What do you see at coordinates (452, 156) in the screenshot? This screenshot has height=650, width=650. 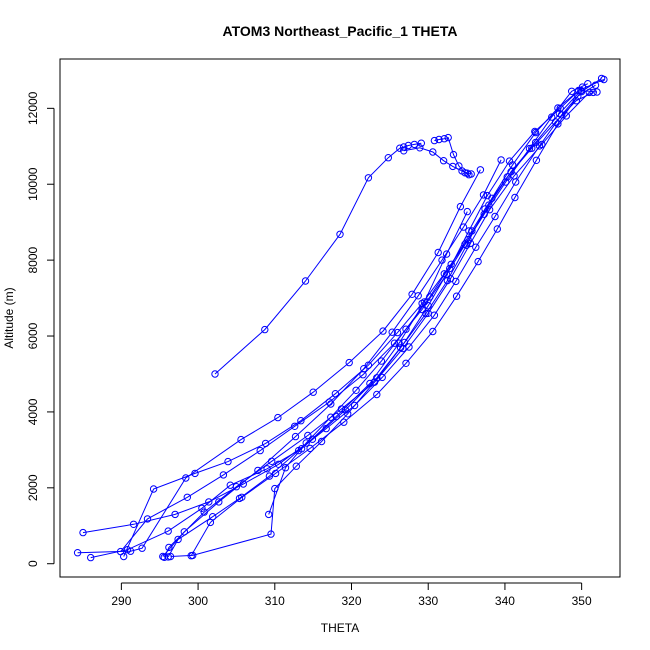 I see `series-line` at bounding box center [452, 156].